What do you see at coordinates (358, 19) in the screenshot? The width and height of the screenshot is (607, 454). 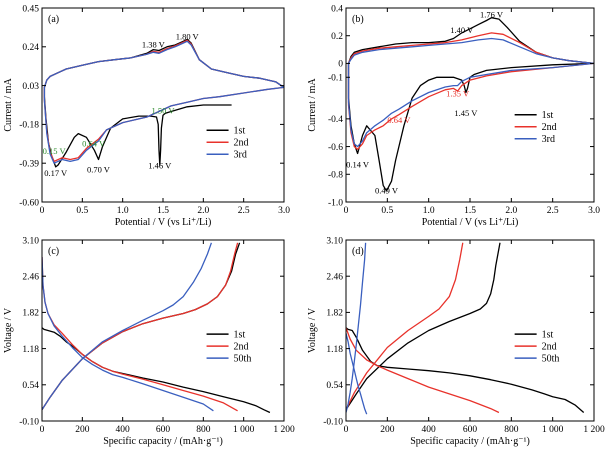 I see `panel-label: (b)` at bounding box center [358, 19].